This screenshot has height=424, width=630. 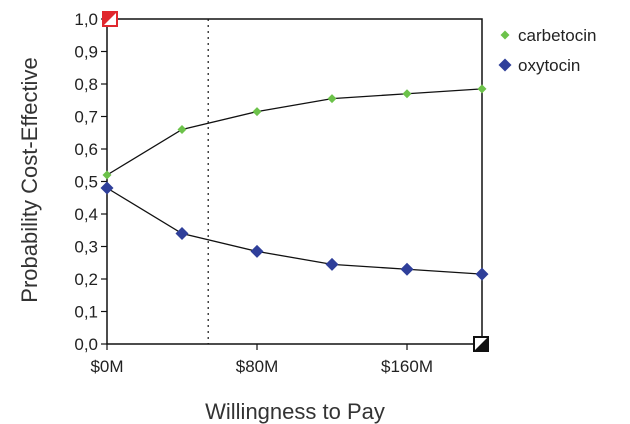 I want to click on y-tick-label: 0,8, so click(x=86, y=84).